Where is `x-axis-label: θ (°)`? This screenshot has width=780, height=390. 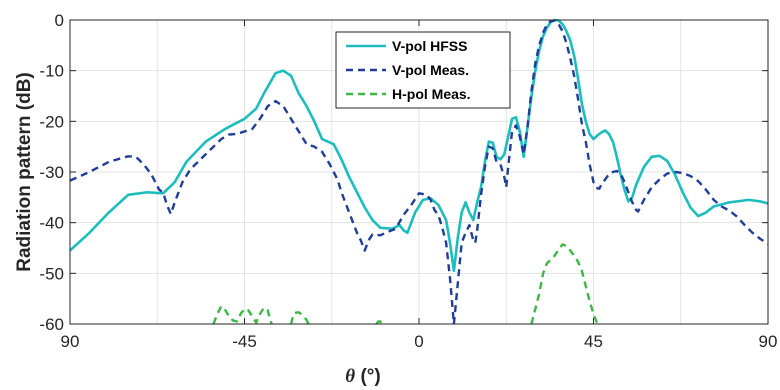 x-axis-label: θ (°) is located at coordinates (362, 376).